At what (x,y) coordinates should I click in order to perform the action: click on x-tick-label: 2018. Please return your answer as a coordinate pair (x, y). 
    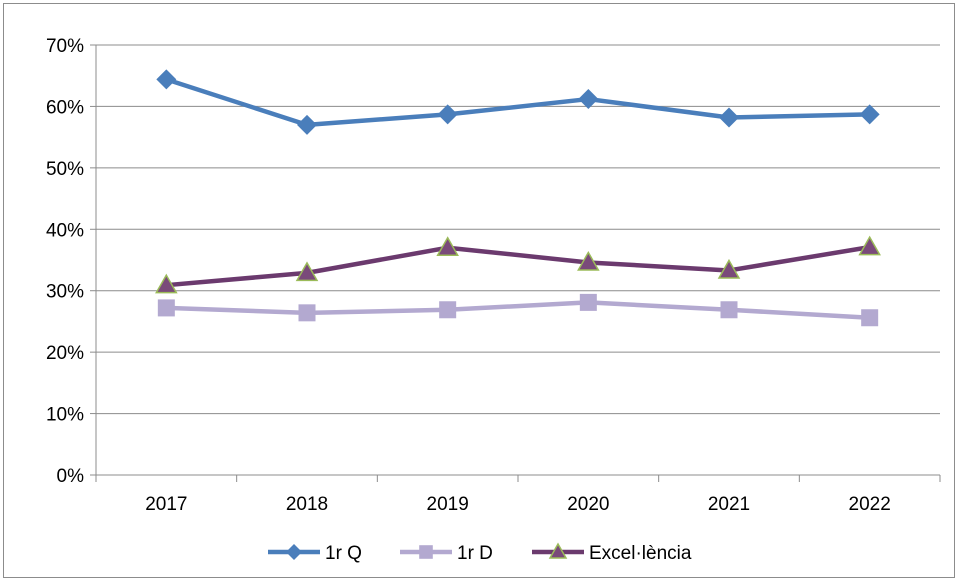
    Looking at the image, I should click on (307, 504).